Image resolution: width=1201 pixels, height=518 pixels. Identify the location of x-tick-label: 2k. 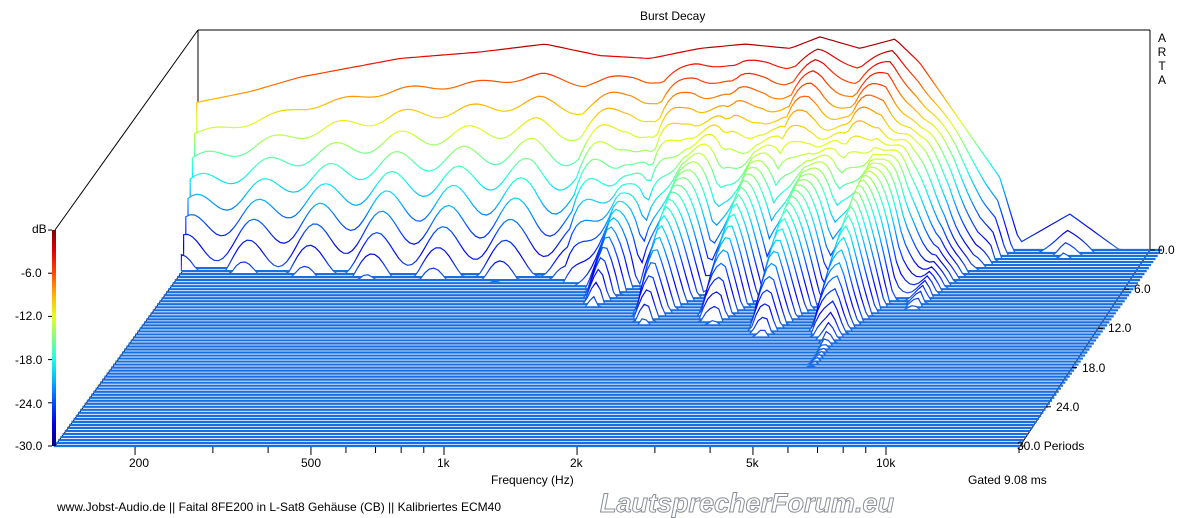
(576, 463).